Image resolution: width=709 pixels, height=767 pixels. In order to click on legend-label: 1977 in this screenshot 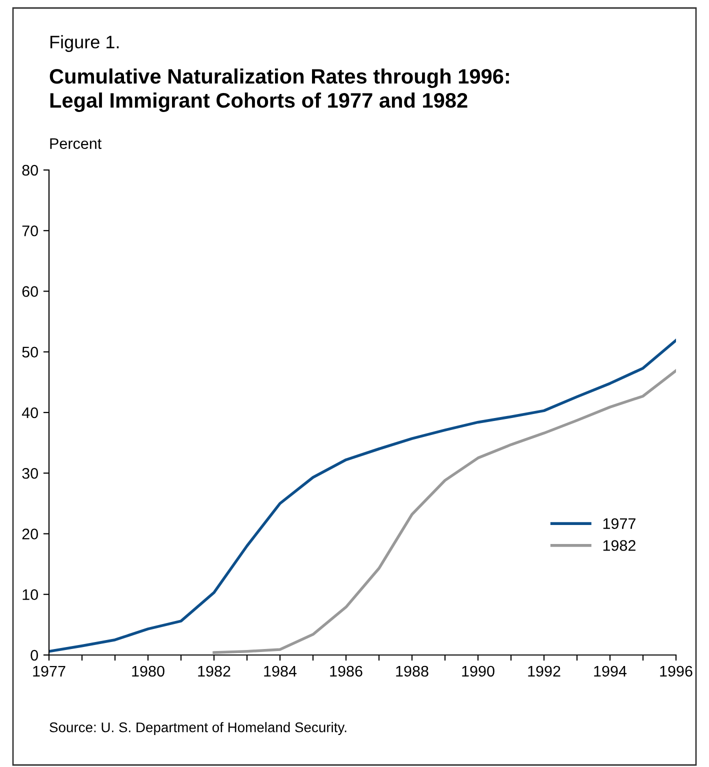, I will do `click(619, 524)`.